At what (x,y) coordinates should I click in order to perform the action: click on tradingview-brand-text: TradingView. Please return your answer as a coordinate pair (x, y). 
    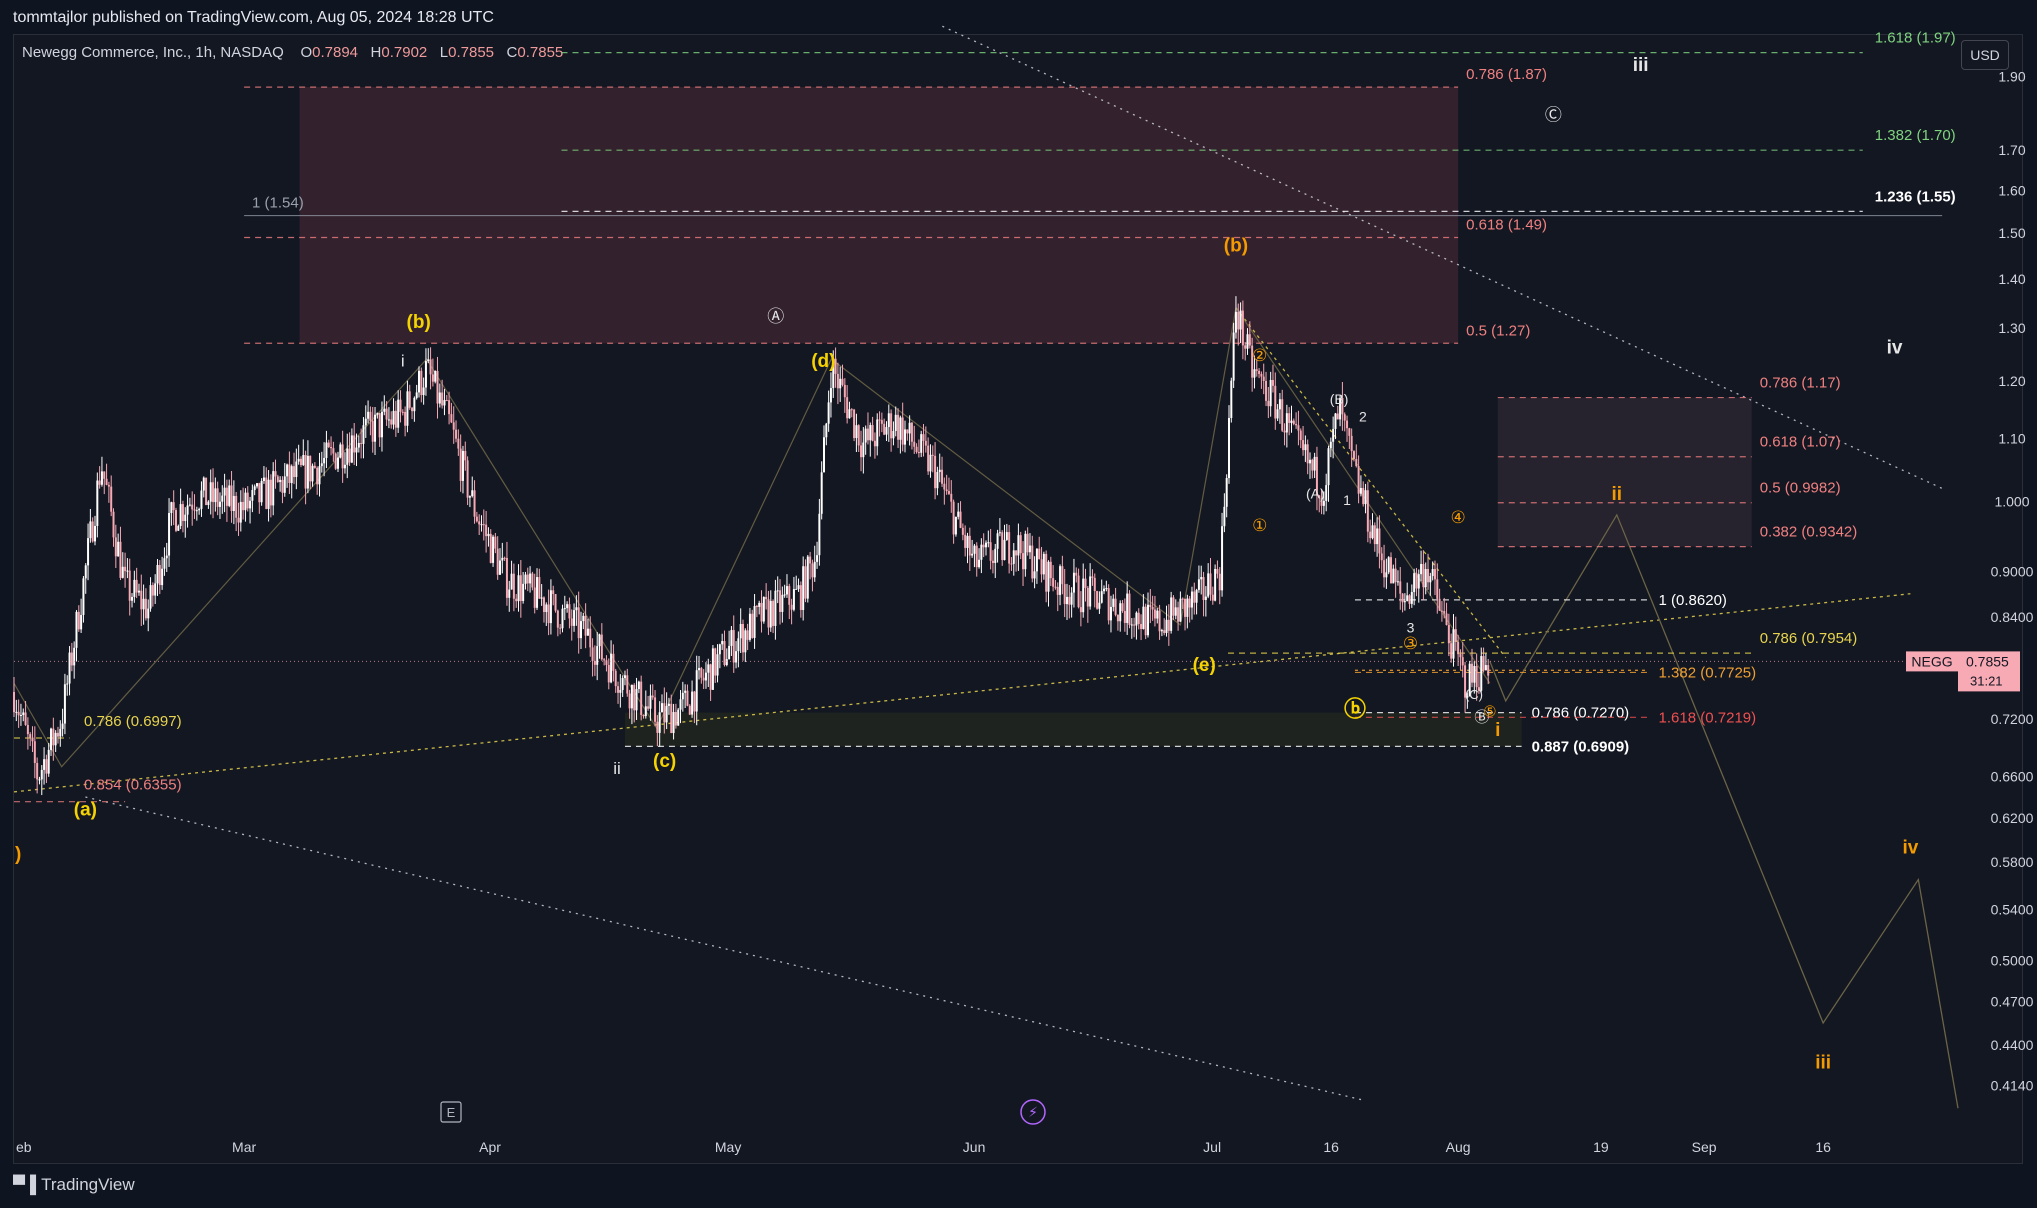
    Looking at the image, I should click on (88, 1184).